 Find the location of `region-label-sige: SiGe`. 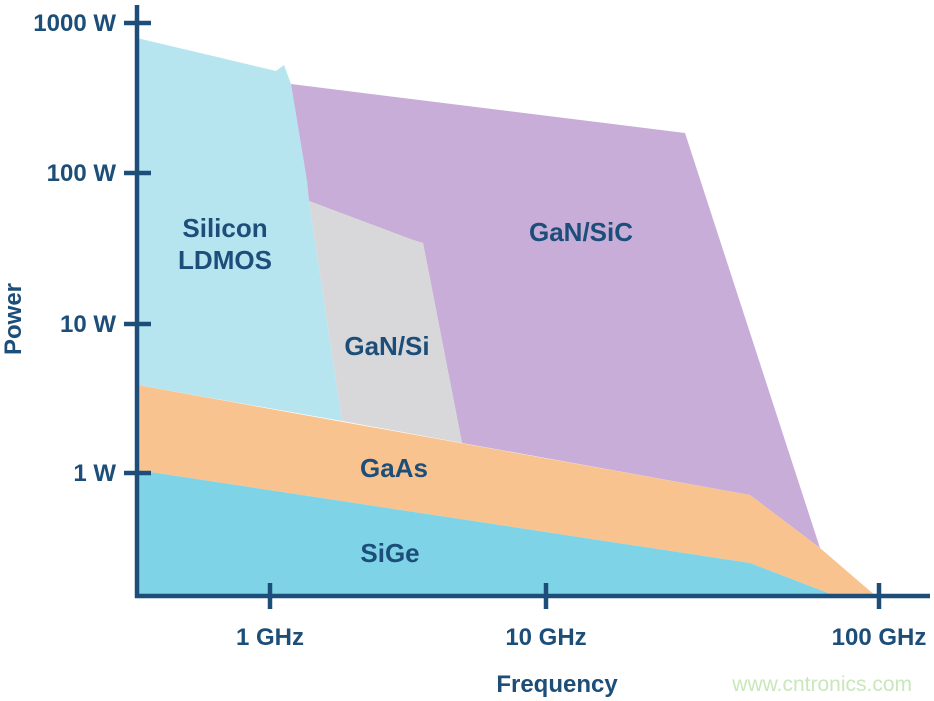

region-label-sige: SiGe is located at coordinates (389, 553).